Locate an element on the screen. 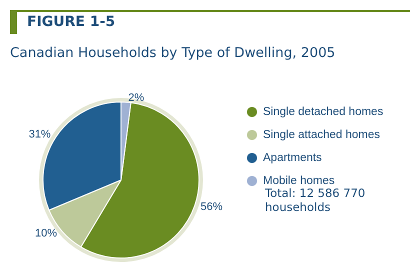  chart-title: FIGURE 1-5 is located at coordinates (71, 22).